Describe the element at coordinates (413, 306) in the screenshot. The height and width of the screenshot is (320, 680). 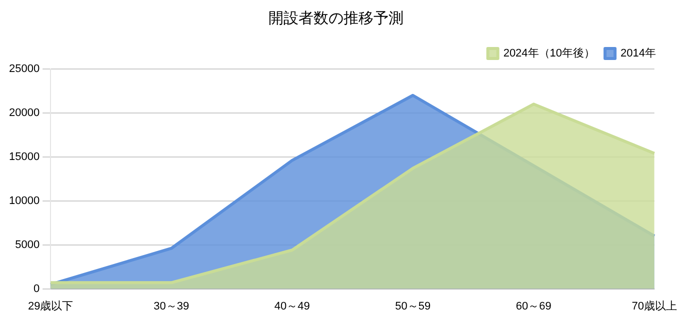
I see `x-tick-label: 50～59` at that location.